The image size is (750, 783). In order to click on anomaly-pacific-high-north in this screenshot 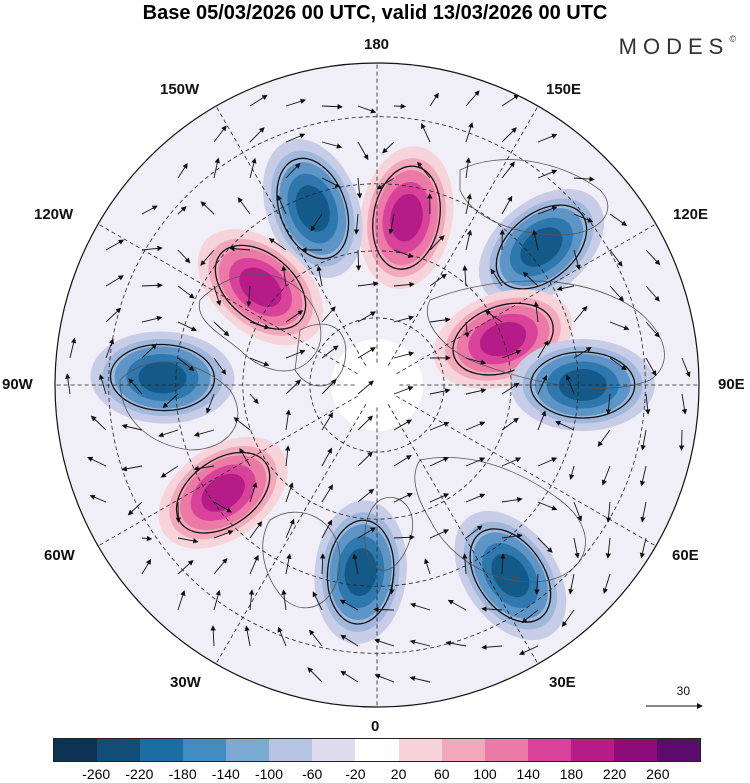, I will do `click(406, 217)`.